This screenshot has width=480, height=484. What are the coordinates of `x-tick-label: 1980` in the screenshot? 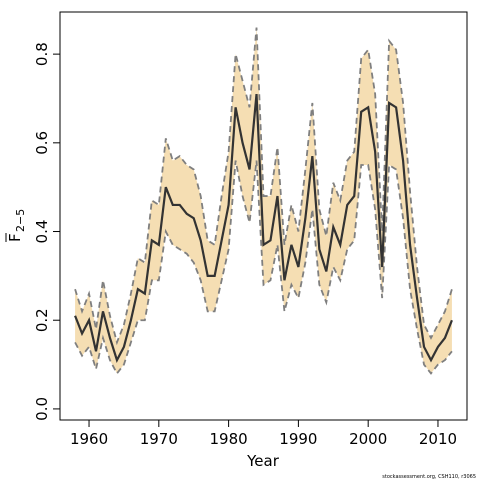 It's located at (229, 439).